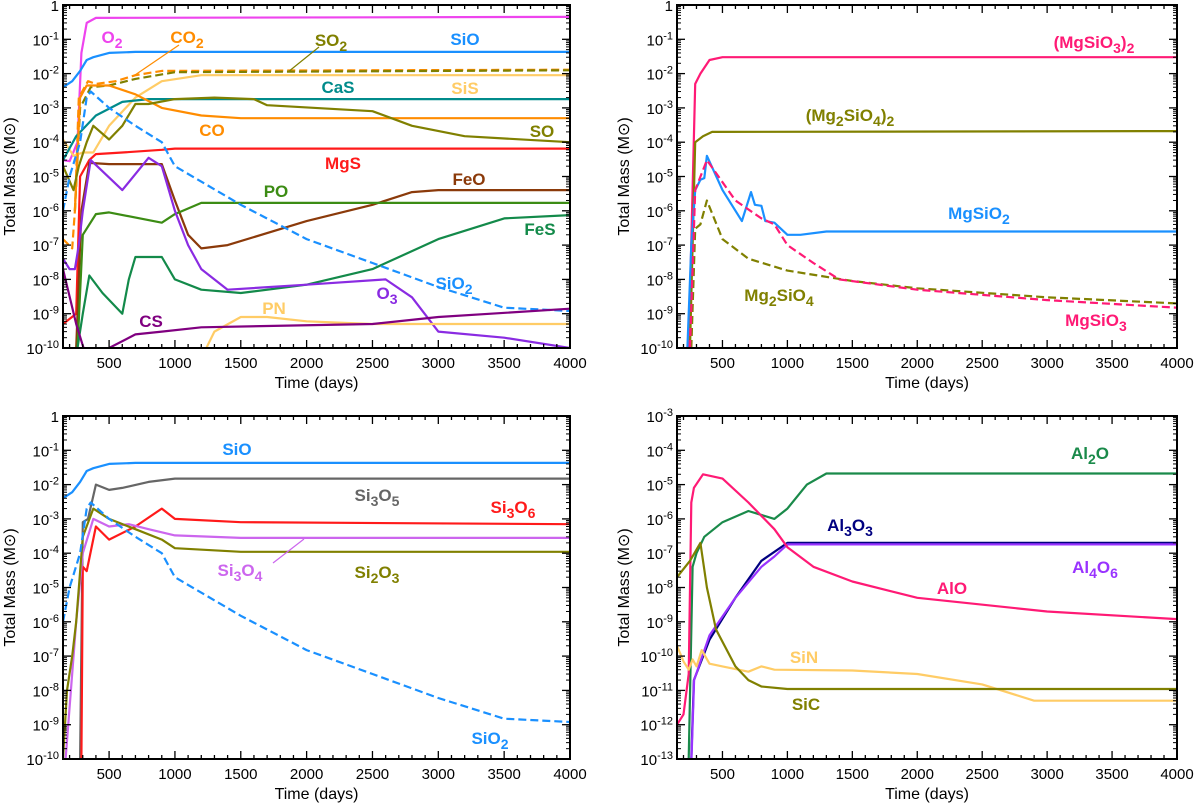  I want to click on y-tick-label: 10⁻¹³, so click(656, 759).